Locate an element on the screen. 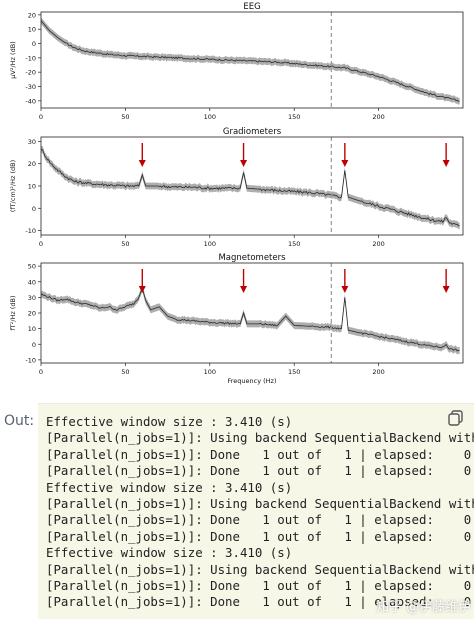 This screenshot has width=474, height=628. y-tick-label: -20 is located at coordinates (30, 73).